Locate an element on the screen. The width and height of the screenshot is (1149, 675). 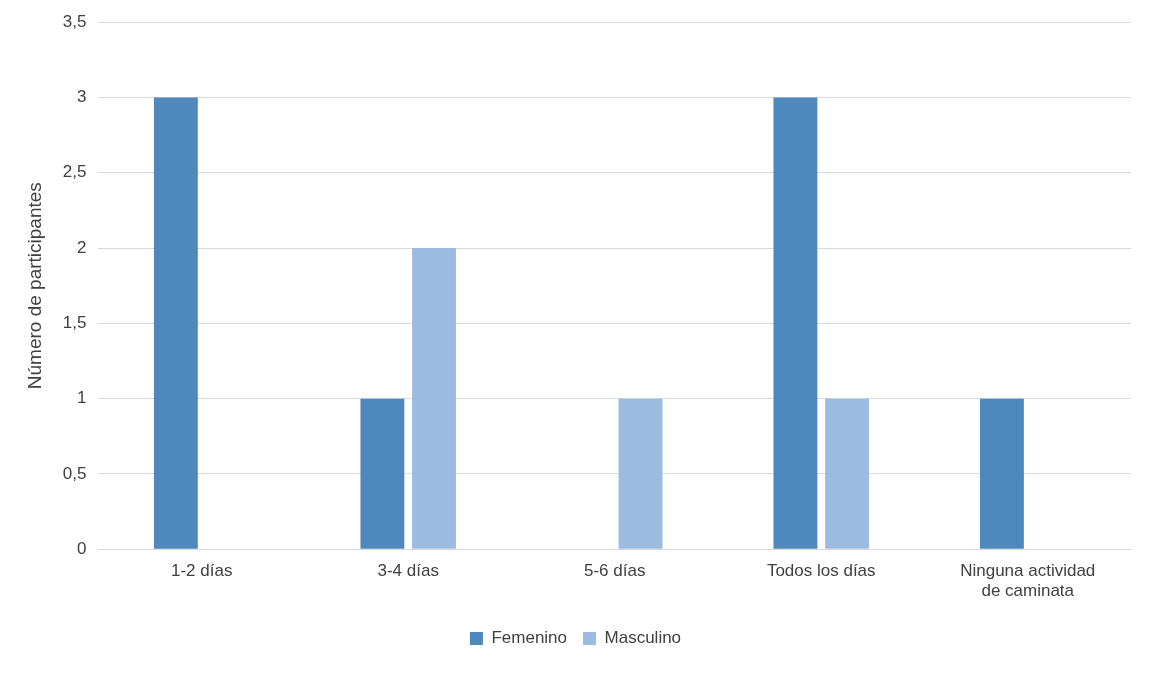
x-tick-label: 5-6 días is located at coordinates (615, 571).